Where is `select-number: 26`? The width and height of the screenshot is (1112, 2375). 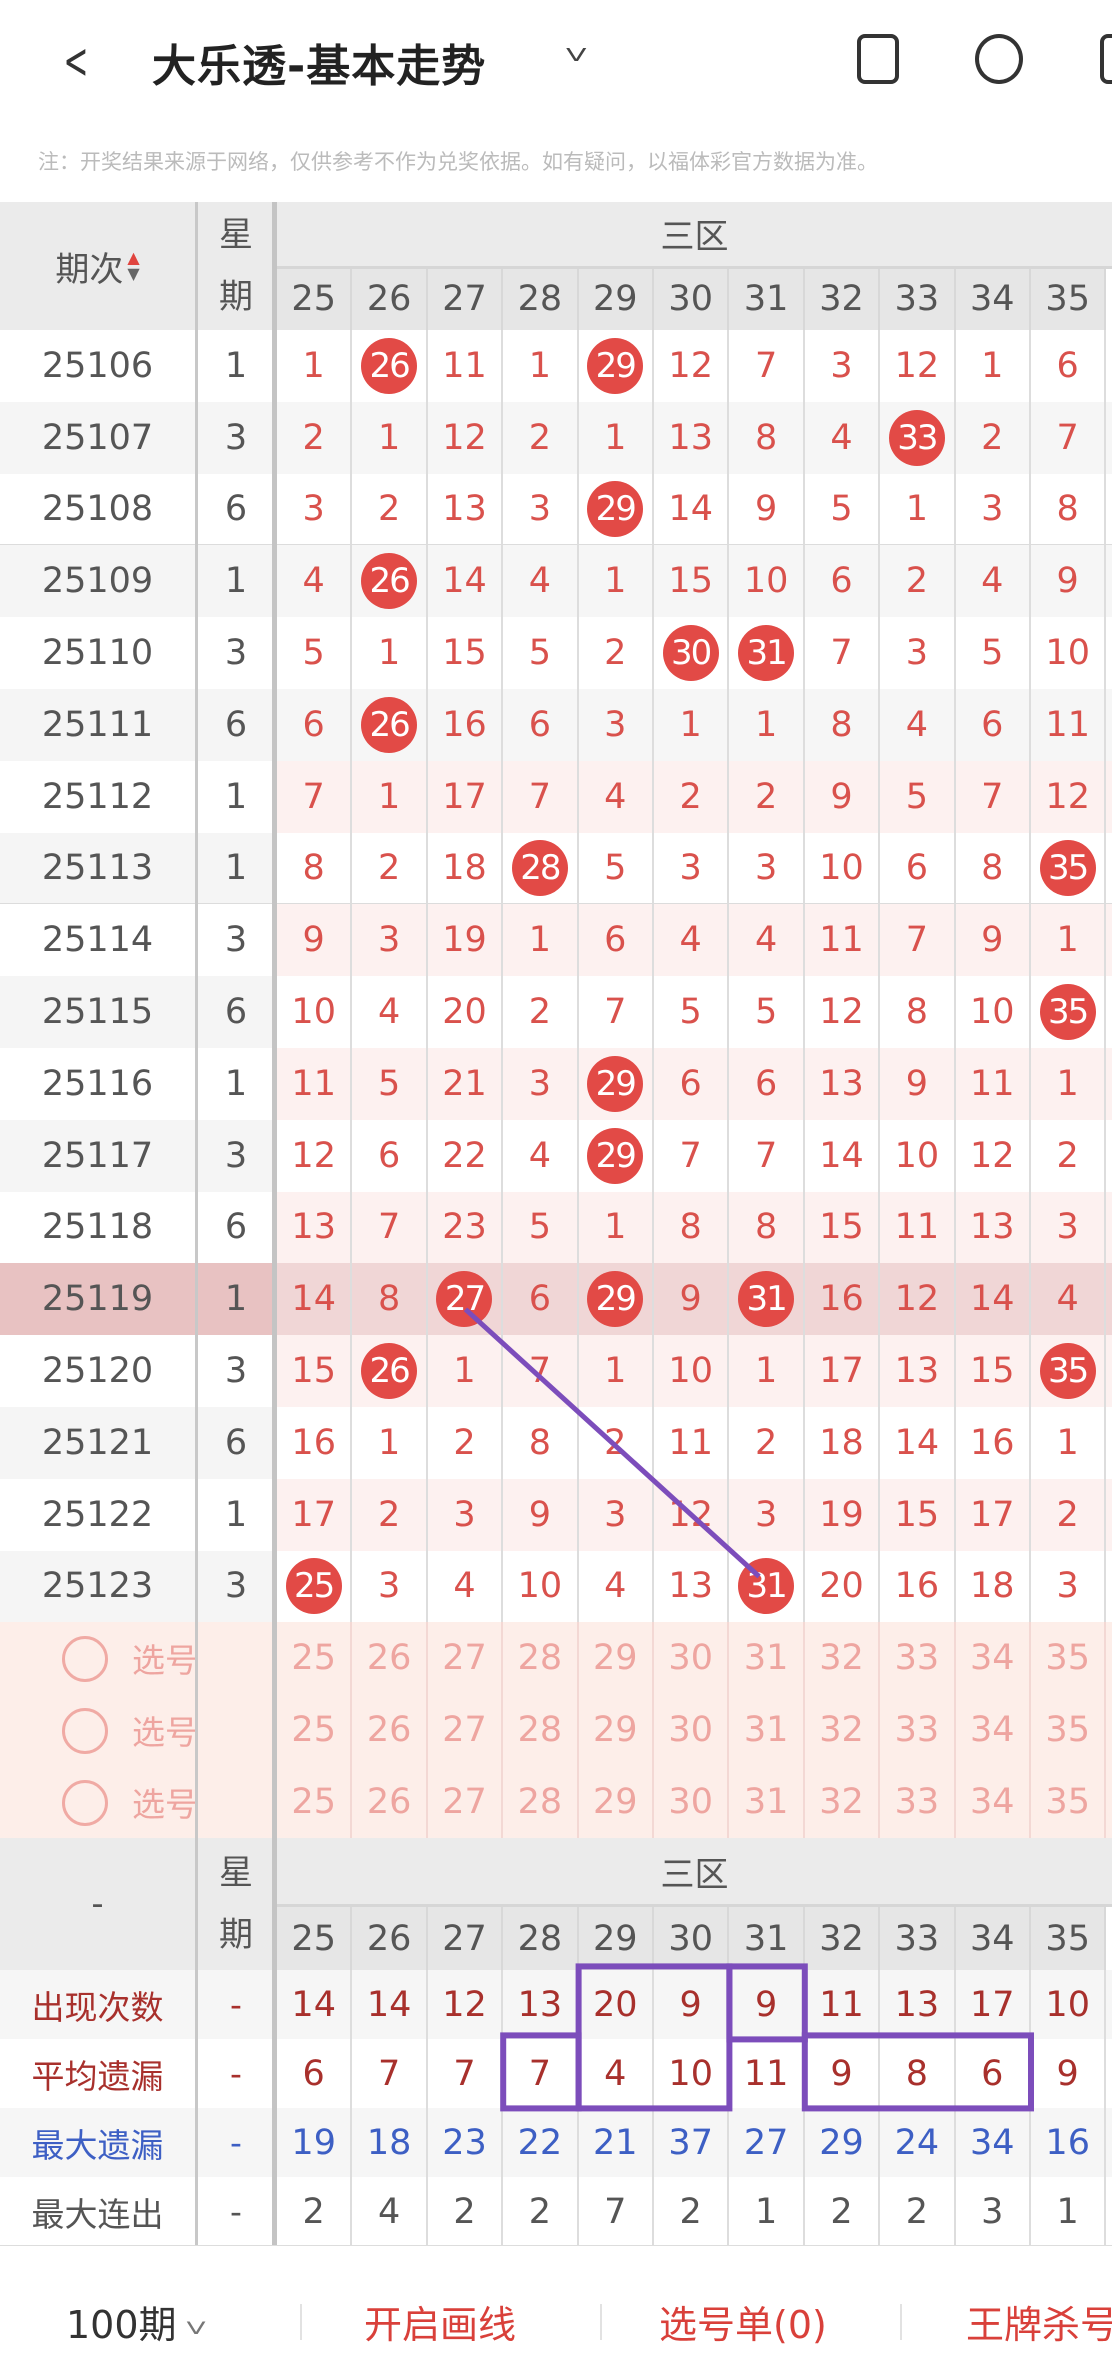
select-number: 26 is located at coordinates (390, 1802).